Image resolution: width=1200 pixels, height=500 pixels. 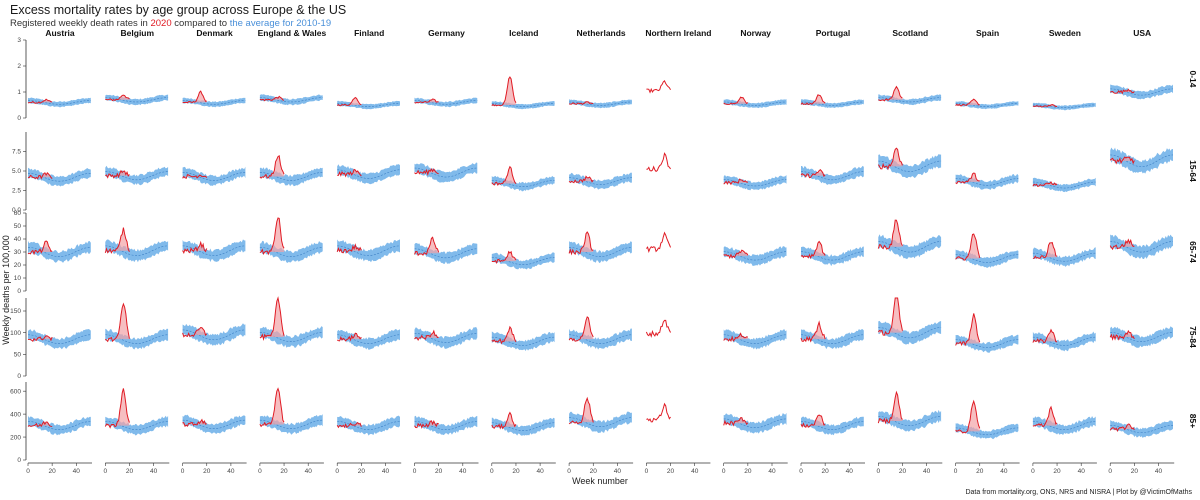 What do you see at coordinates (1193, 252) in the screenshot?
I see `row-label-65-74: 65-74` at bounding box center [1193, 252].